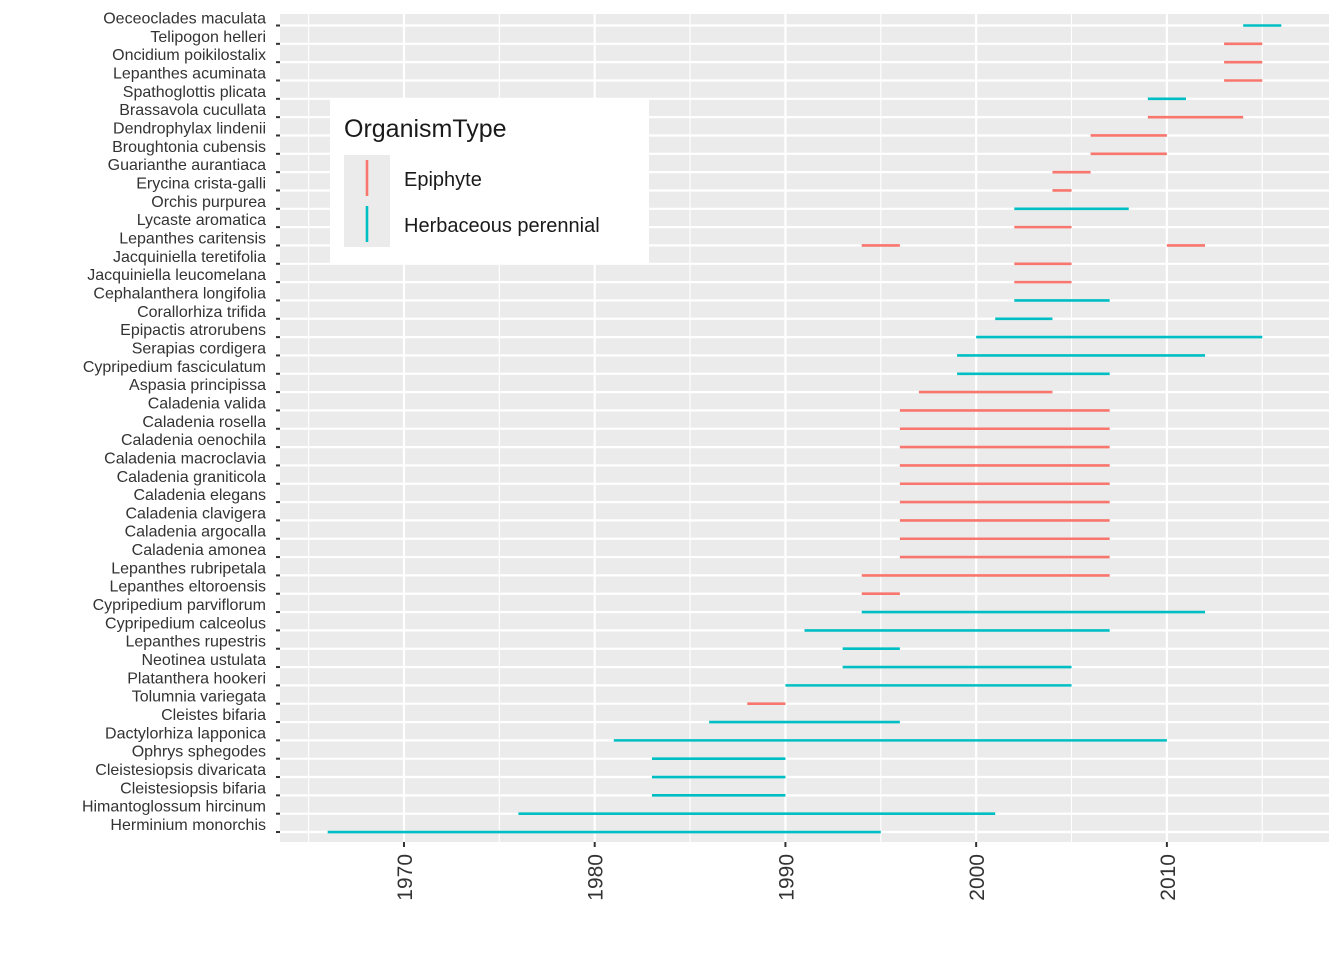  Describe the element at coordinates (174, 367) in the screenshot. I see `y-tick-label: Cypripedium fasciculatum` at that location.